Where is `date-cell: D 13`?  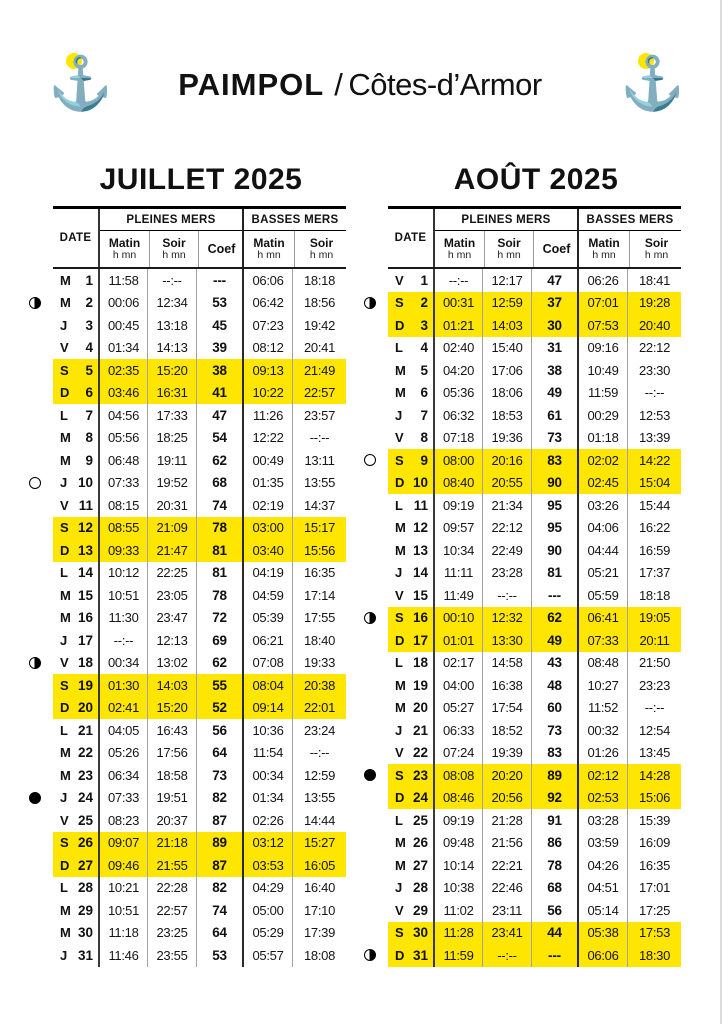 date-cell: D 13 is located at coordinates (75, 550).